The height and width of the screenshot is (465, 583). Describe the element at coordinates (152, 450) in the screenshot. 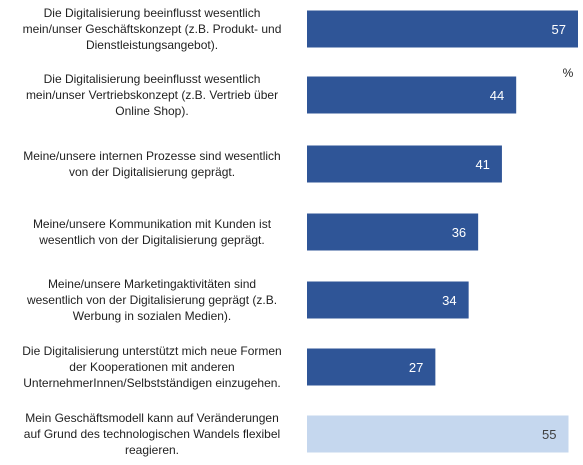

I see `category-label-line: reagieren.` at that location.